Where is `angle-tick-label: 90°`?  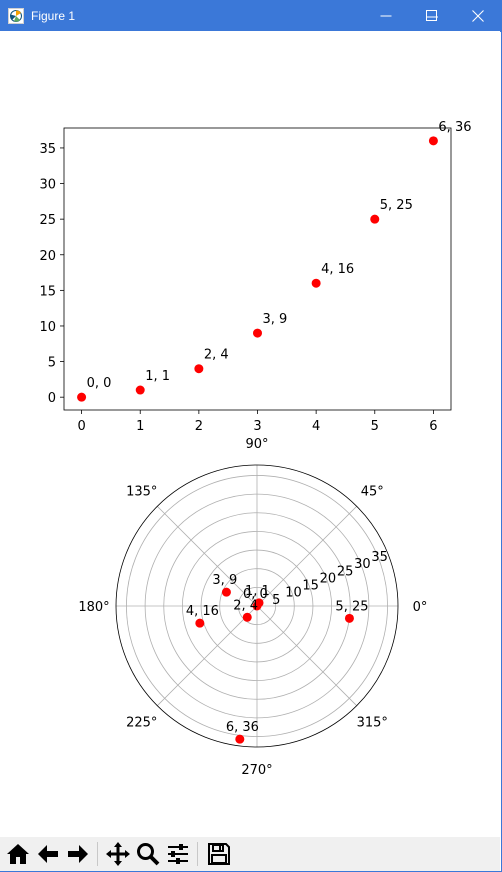 angle-tick-label: 90° is located at coordinates (256, 444).